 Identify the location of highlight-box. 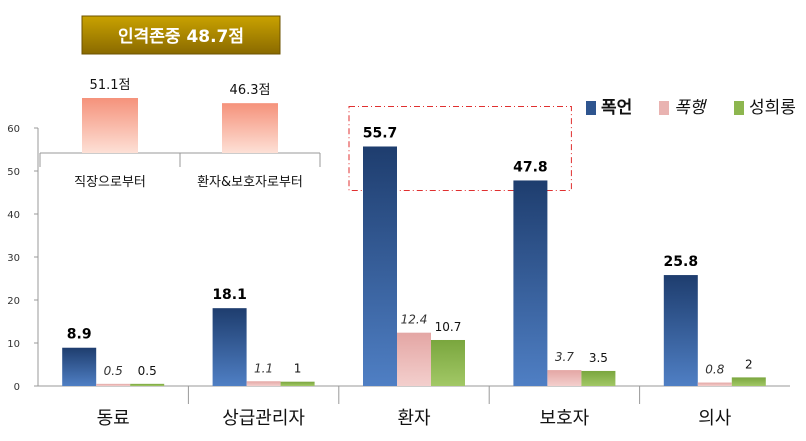
(460, 148).